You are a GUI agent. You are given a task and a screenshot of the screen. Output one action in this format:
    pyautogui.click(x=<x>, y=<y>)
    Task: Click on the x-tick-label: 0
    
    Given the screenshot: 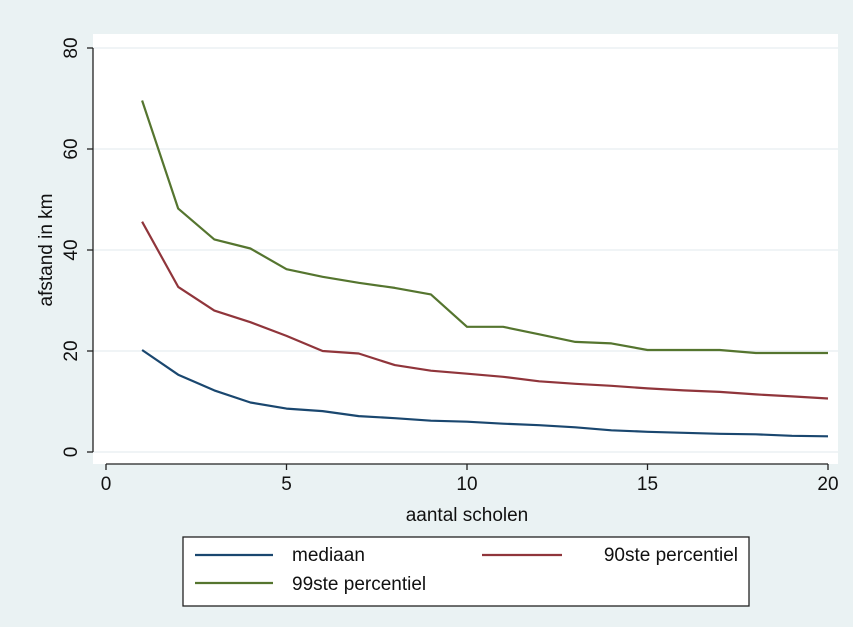 What is the action you would take?
    pyautogui.click(x=106, y=484)
    